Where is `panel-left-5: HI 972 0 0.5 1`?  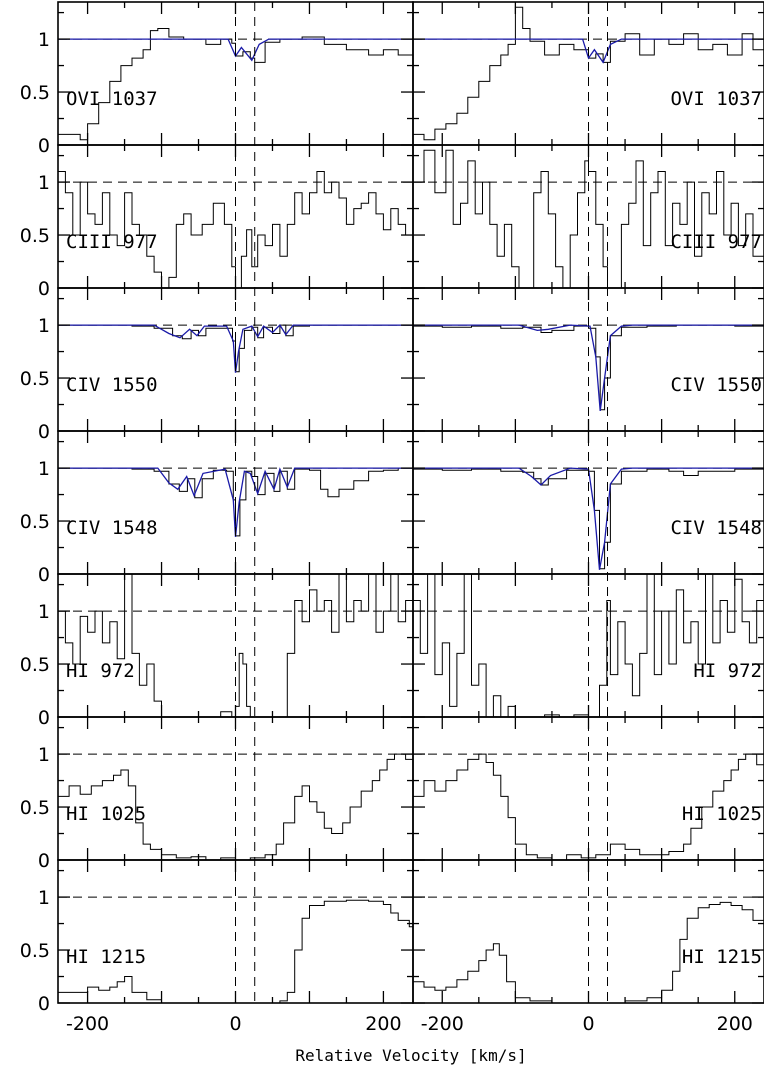
panel-left-5: HI 972 0 0.5 1 is located at coordinates (217, 651).